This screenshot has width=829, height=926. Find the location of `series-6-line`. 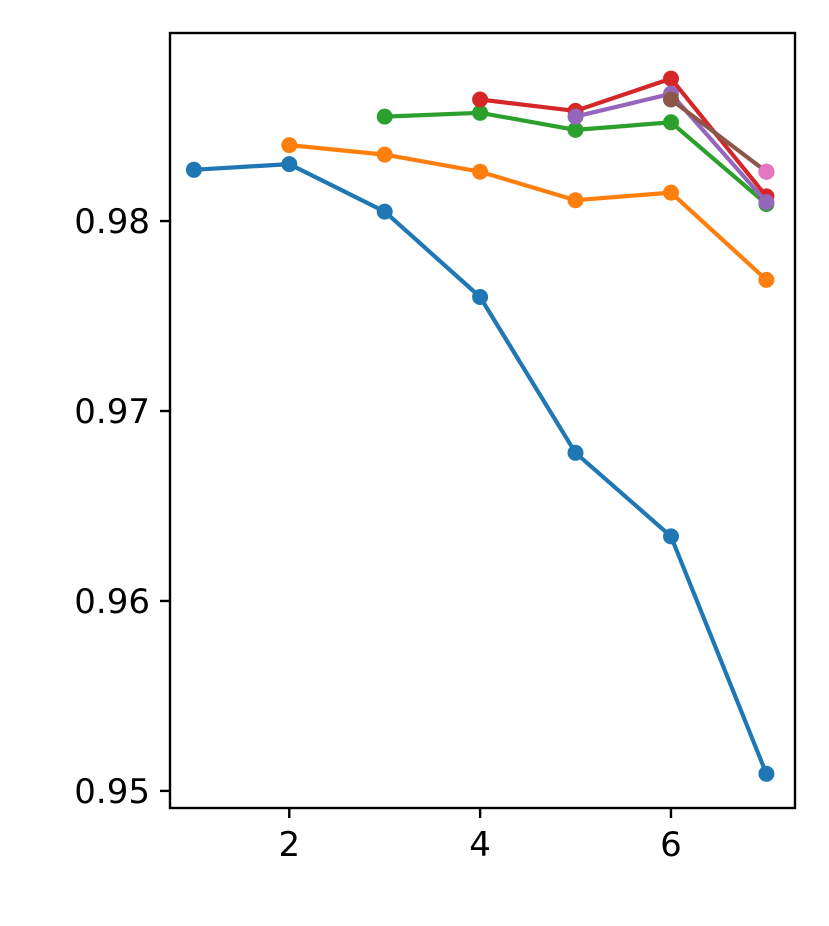

series-6-line is located at coordinates (718, 135).